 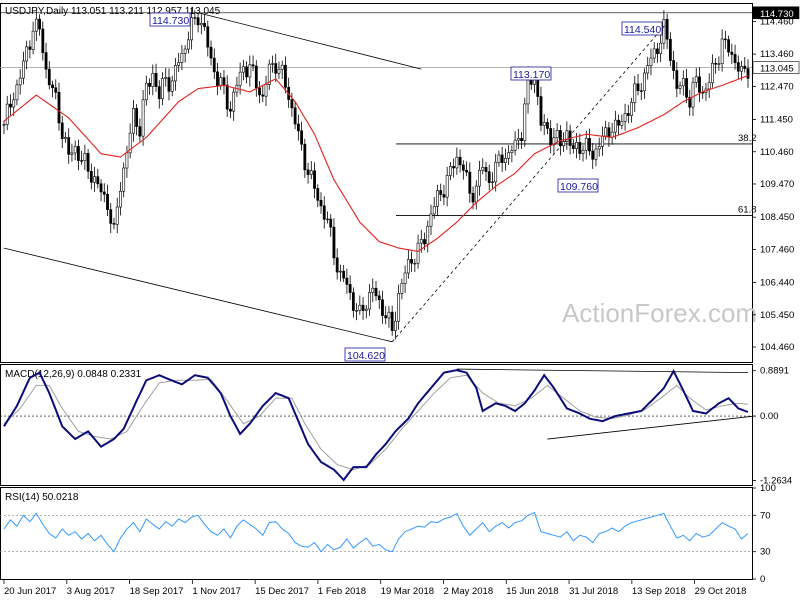 What do you see at coordinates (42, 497) in the screenshot?
I see `rsi-header: RSI(14) 50.0218` at bounding box center [42, 497].